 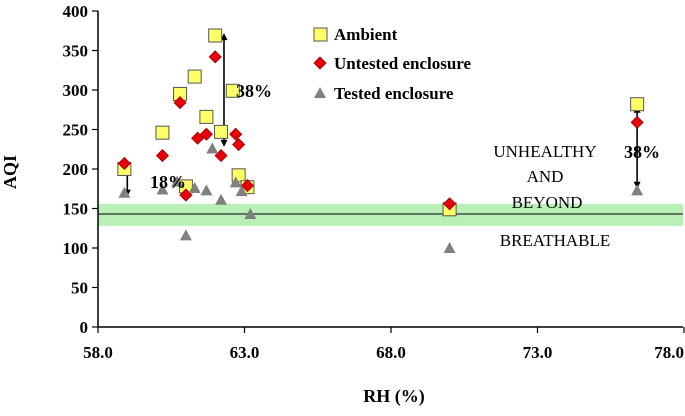 I want to click on legend-label-untested: Untested enclosure, so click(x=403, y=63).